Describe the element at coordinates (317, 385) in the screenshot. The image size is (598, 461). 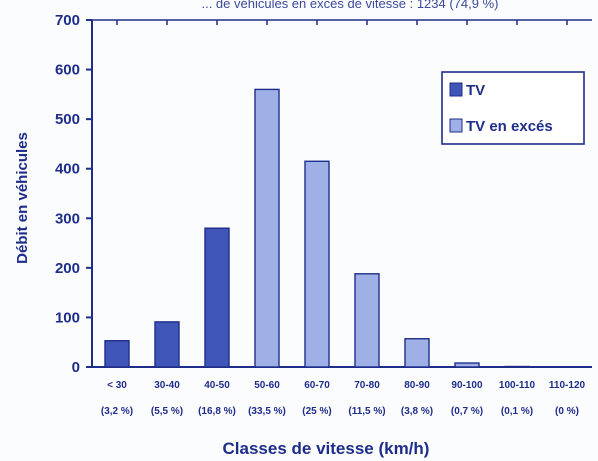
I see `x-tick-label: 60-70` at that location.